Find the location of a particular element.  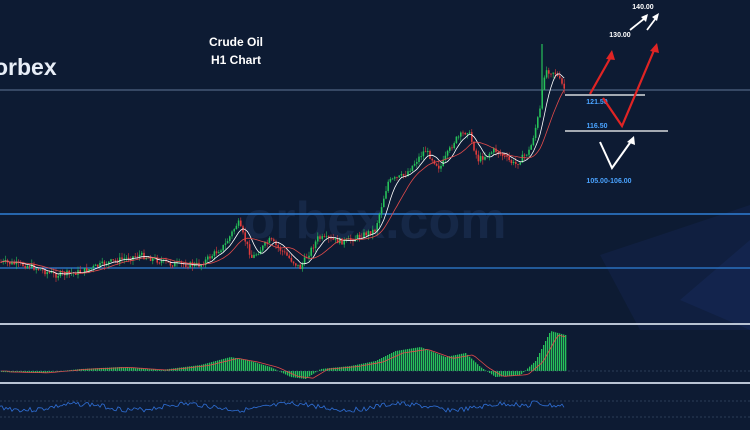

white-arrow-1-head is located at coordinates (644, 18).